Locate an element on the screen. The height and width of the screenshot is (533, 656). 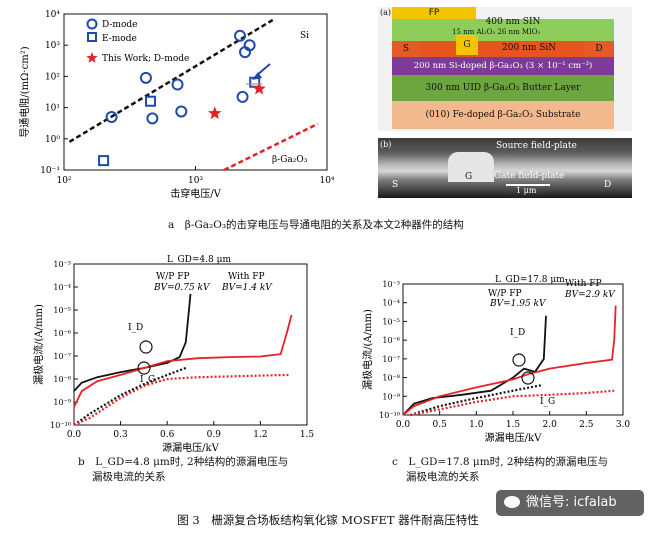
layer-sin200 is located at coordinates (503, 49).